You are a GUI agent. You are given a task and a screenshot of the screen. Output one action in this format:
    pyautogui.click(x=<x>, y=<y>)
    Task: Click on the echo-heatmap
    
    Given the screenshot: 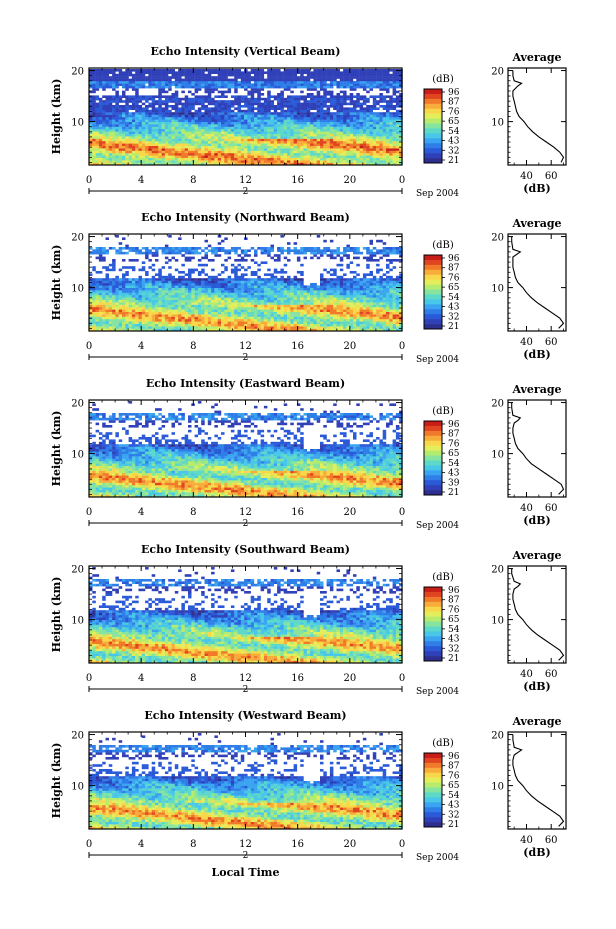 What is the action you would take?
    pyautogui.click(x=246, y=449)
    